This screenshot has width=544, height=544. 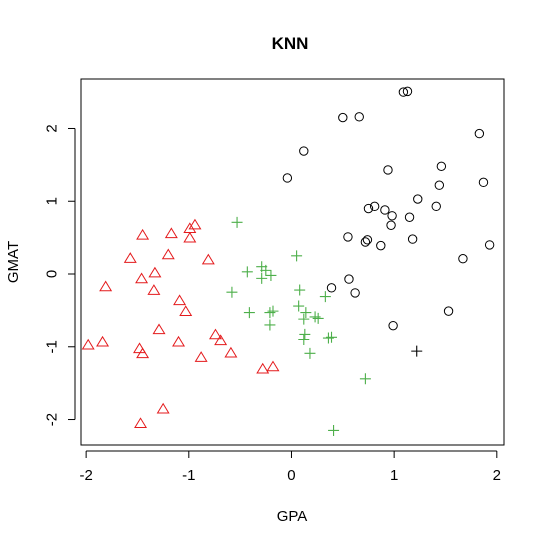 I want to click on y-tick-label: -1, so click(x=52, y=346).